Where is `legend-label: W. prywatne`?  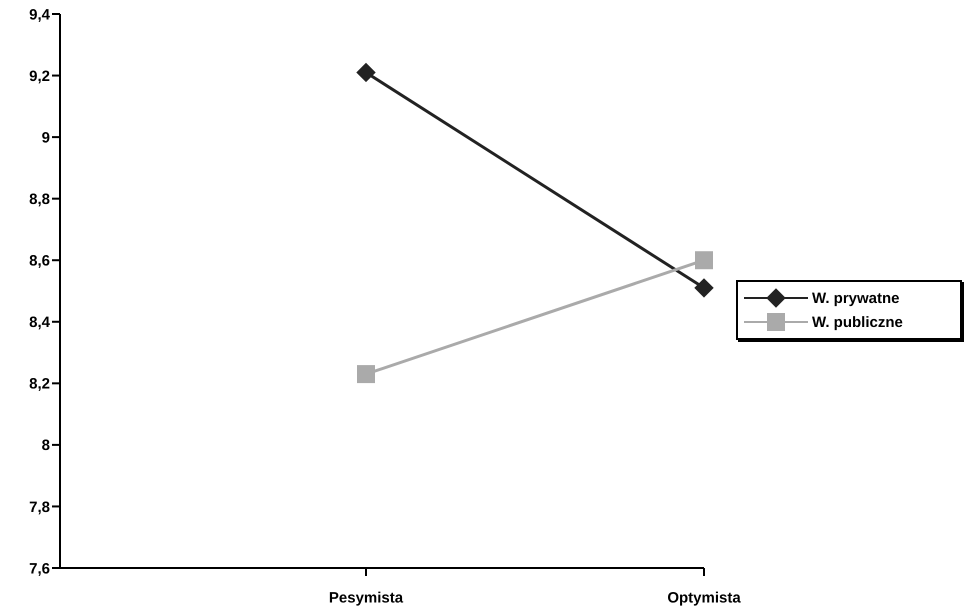
legend-label: W. prywatne is located at coordinates (856, 298).